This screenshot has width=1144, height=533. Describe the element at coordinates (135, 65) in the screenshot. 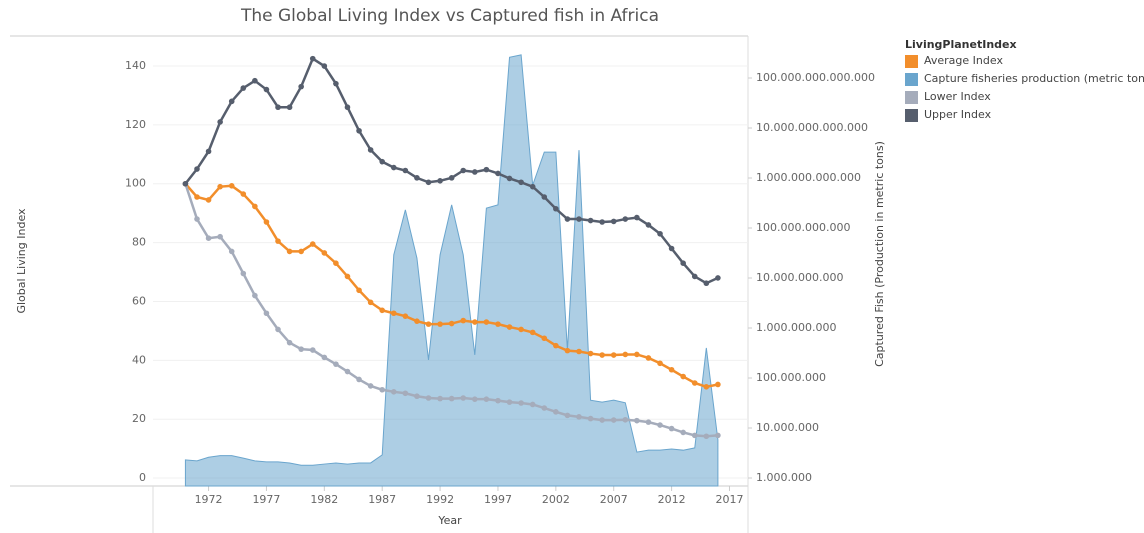

I see `y-tick-label: 140` at that location.